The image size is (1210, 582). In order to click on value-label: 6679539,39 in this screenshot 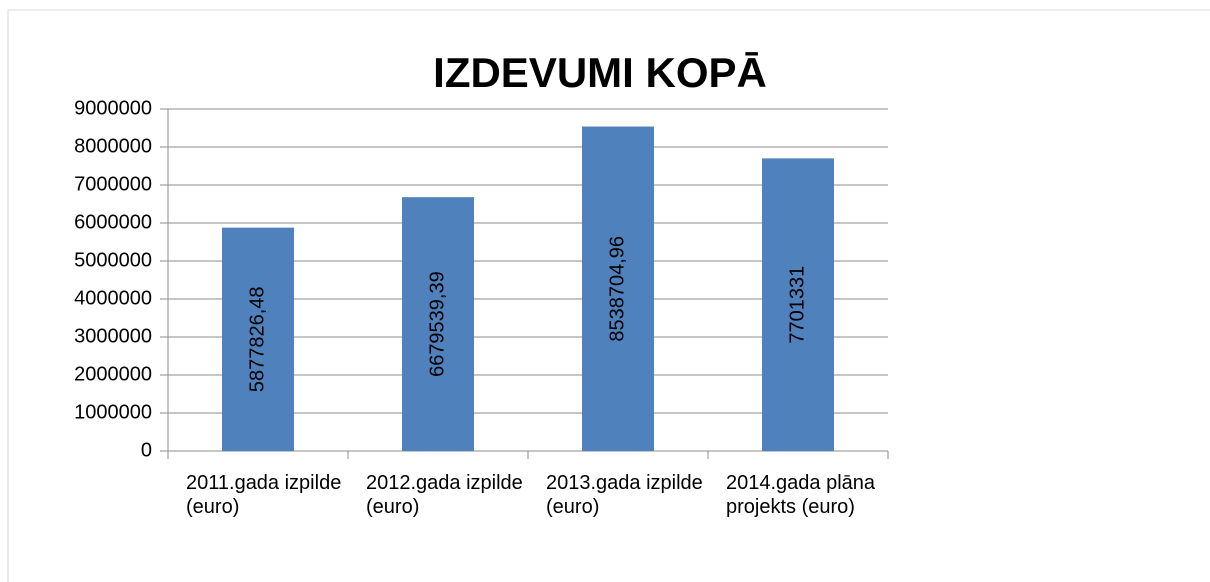, I will do `click(437, 324)`.